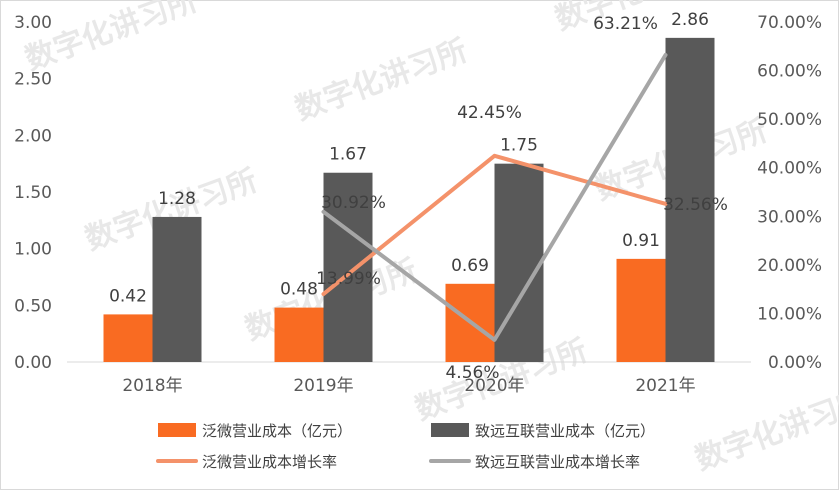 The image size is (839, 490). Describe the element at coordinates (789, 314) in the screenshot. I see `right-axis-tick-label: 10.00%` at that location.